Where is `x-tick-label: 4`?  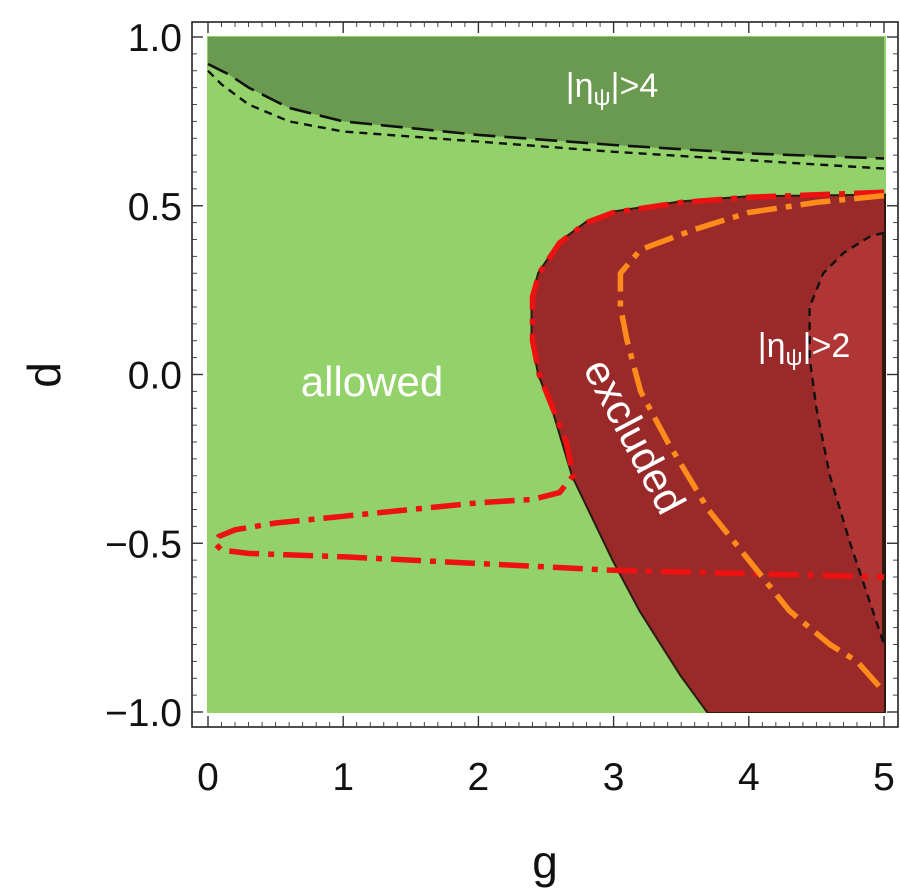 x-tick-label: 4 is located at coordinates (749, 777).